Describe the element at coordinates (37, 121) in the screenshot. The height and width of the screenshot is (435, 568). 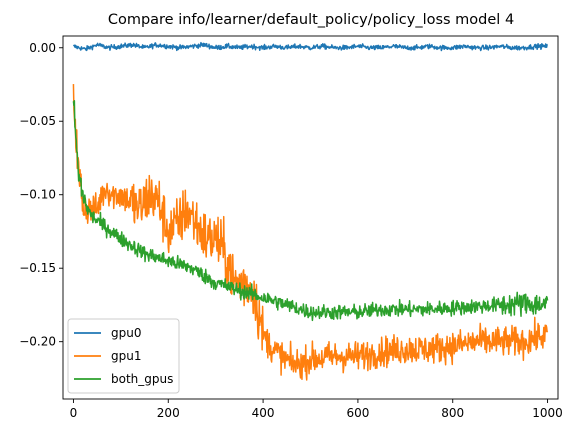
I see `y-tick-label: −0.05` at that location.